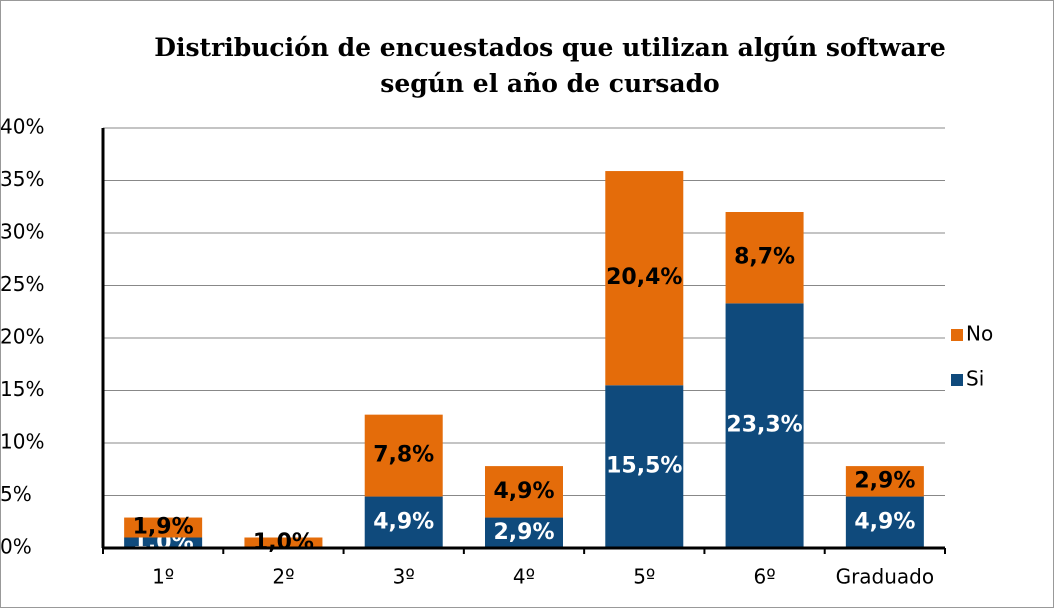 The height and width of the screenshot is (608, 1054). I want to click on y-tick-label: 0%, so click(16, 547).